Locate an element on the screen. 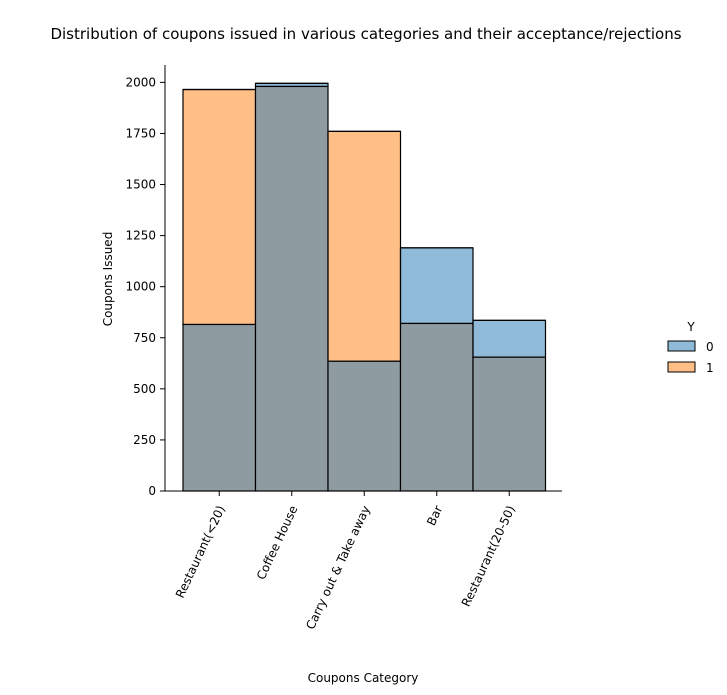  x-tick-label-4: Restaurant(20-50) is located at coordinates (488, 556).